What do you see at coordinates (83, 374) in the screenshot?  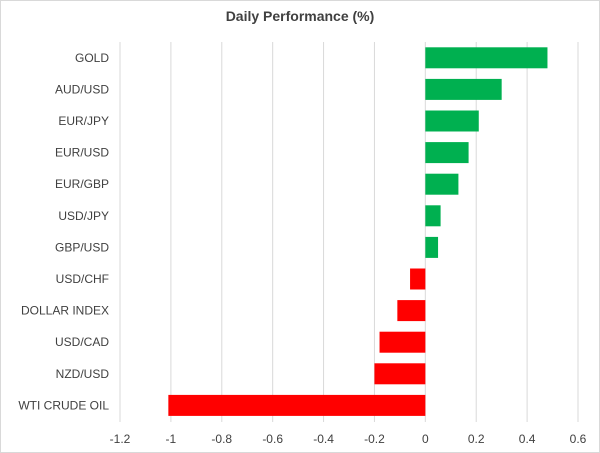 I see `category-label: NZD/USD` at bounding box center [83, 374].